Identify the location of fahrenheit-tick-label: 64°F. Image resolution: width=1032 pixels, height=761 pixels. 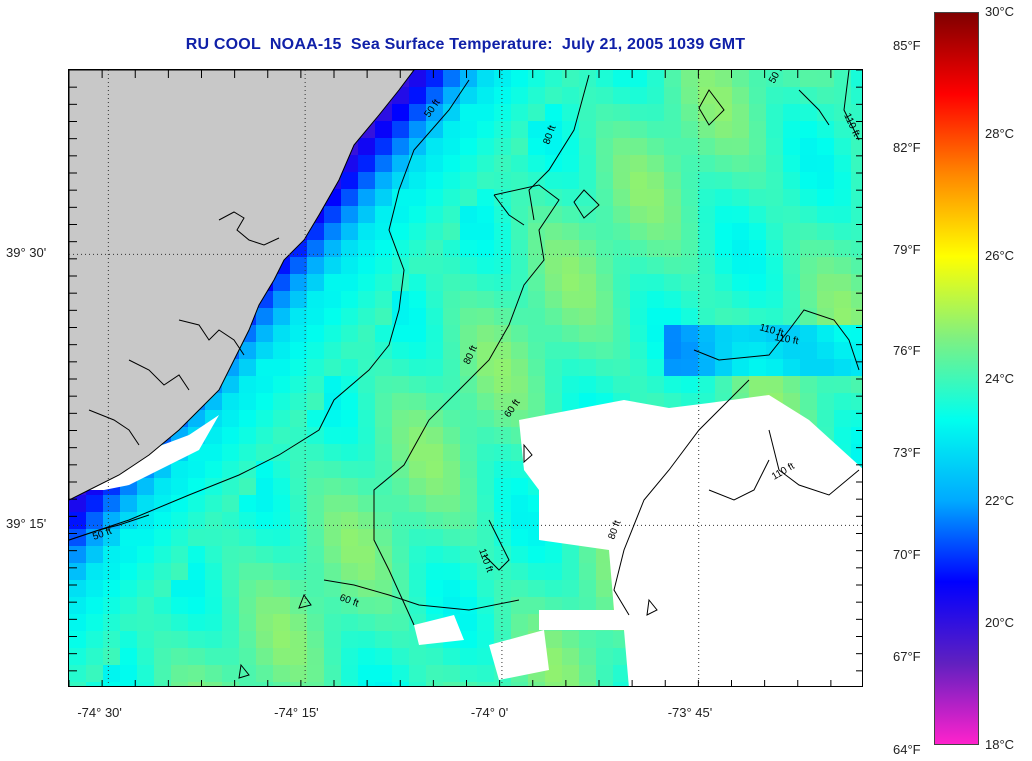
(907, 749).